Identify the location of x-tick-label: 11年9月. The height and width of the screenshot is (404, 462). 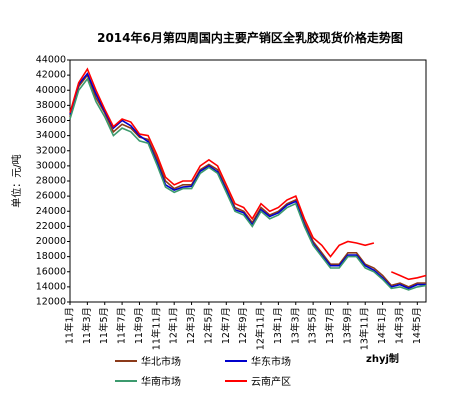
(139, 325).